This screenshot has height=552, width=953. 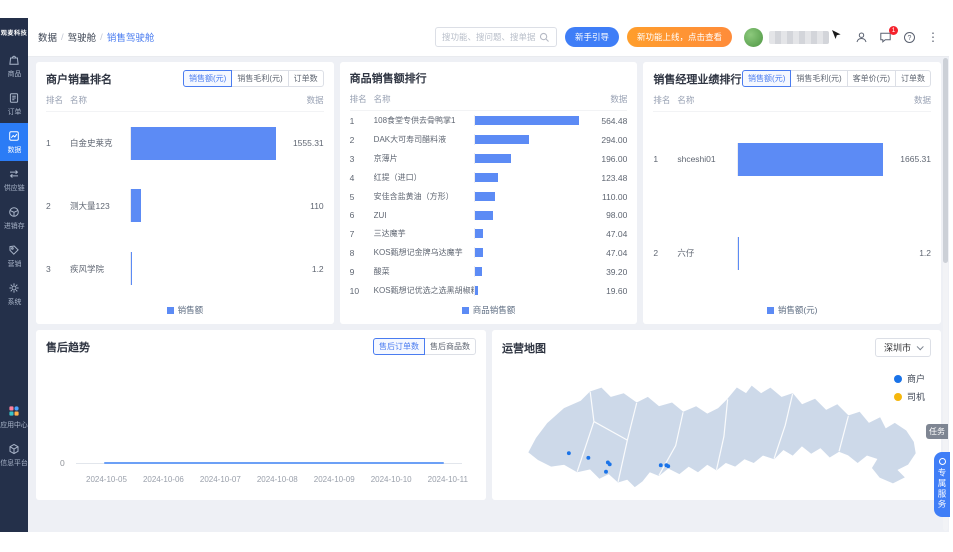 What do you see at coordinates (942, 484) in the screenshot?
I see `service-floating-tab: 专属服务` at bounding box center [942, 484].